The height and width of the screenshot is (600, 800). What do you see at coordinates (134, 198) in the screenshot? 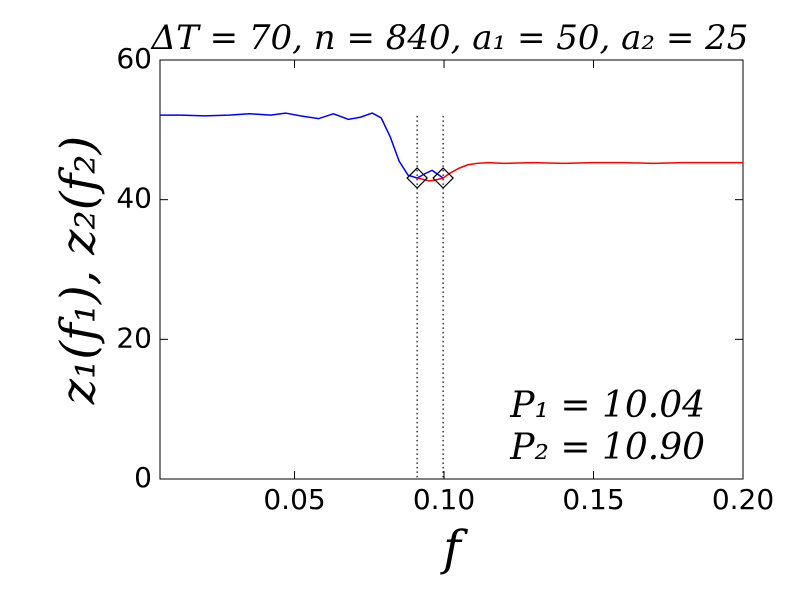
I see `y-tick-label: 40` at bounding box center [134, 198].